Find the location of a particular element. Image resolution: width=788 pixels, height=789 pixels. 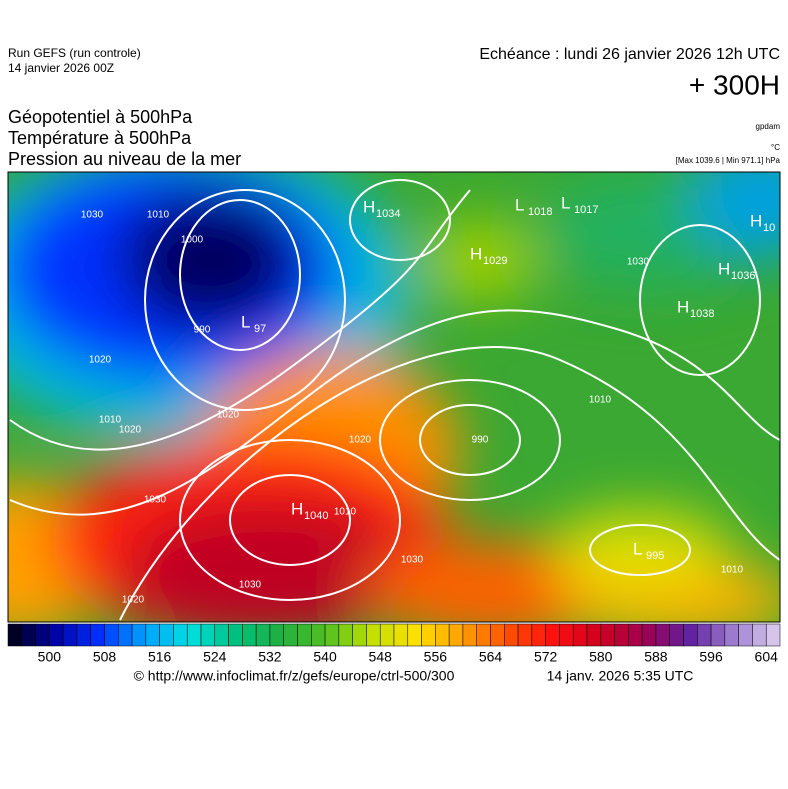

run-date: 14 janvier 2026 00Z is located at coordinates (61, 68).